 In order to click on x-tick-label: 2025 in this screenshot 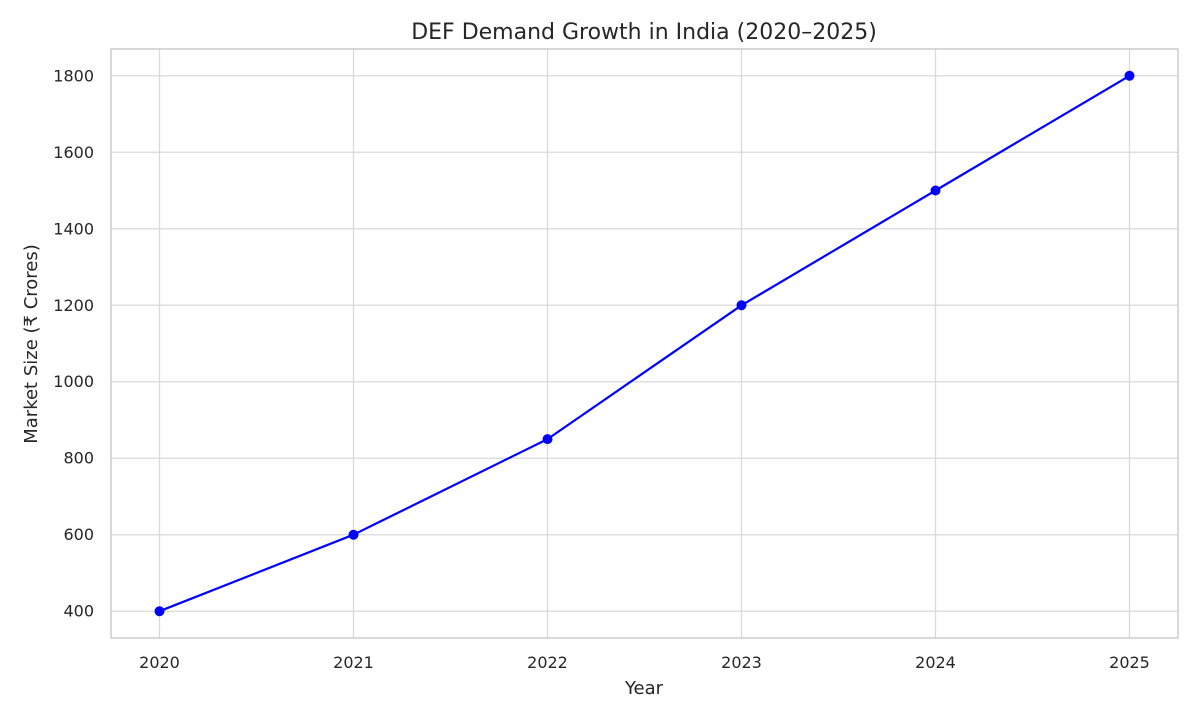, I will do `click(1129, 662)`.